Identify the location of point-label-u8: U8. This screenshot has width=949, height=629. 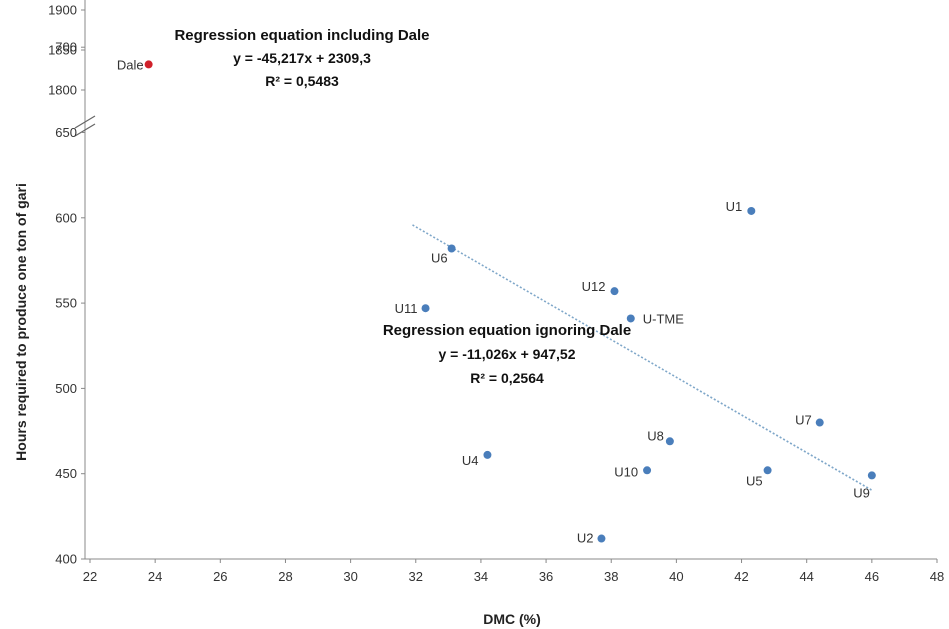
(655, 435).